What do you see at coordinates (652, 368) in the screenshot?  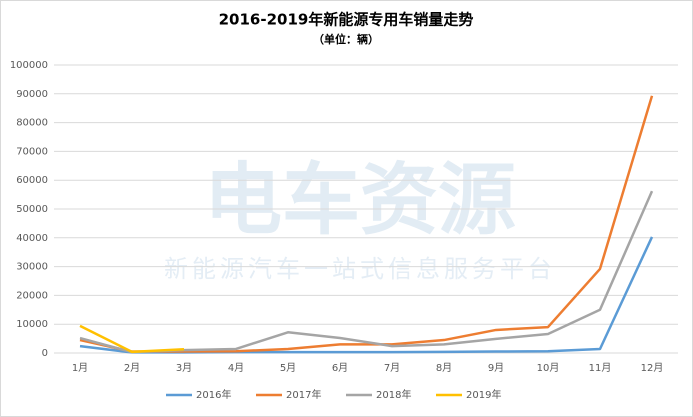 I see `x-tick-label: 12月` at bounding box center [652, 368].